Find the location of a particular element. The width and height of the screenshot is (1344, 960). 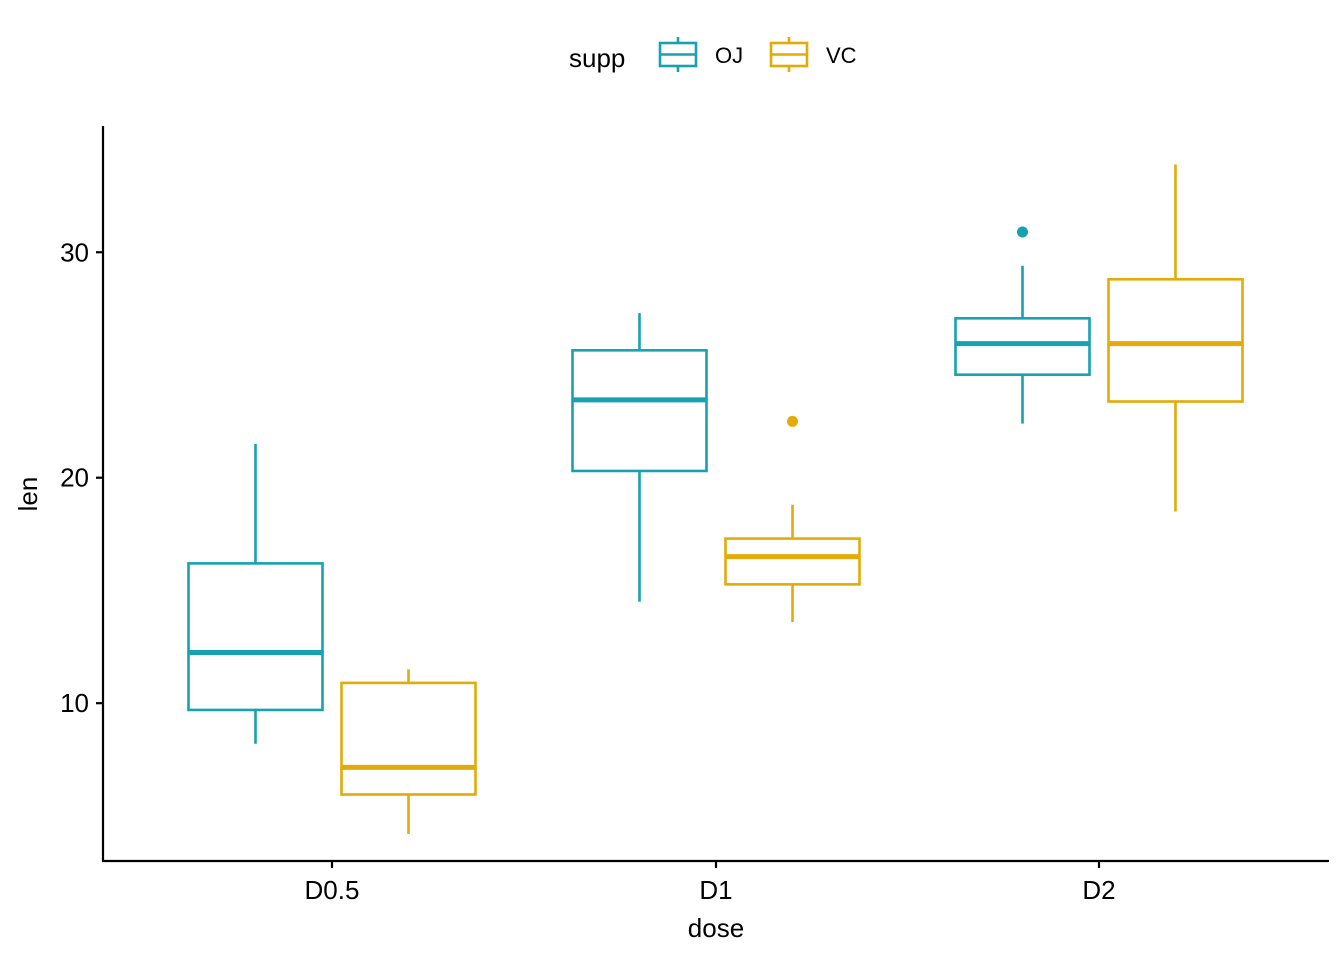

x-tick-label: D0.5 is located at coordinates (332, 890).